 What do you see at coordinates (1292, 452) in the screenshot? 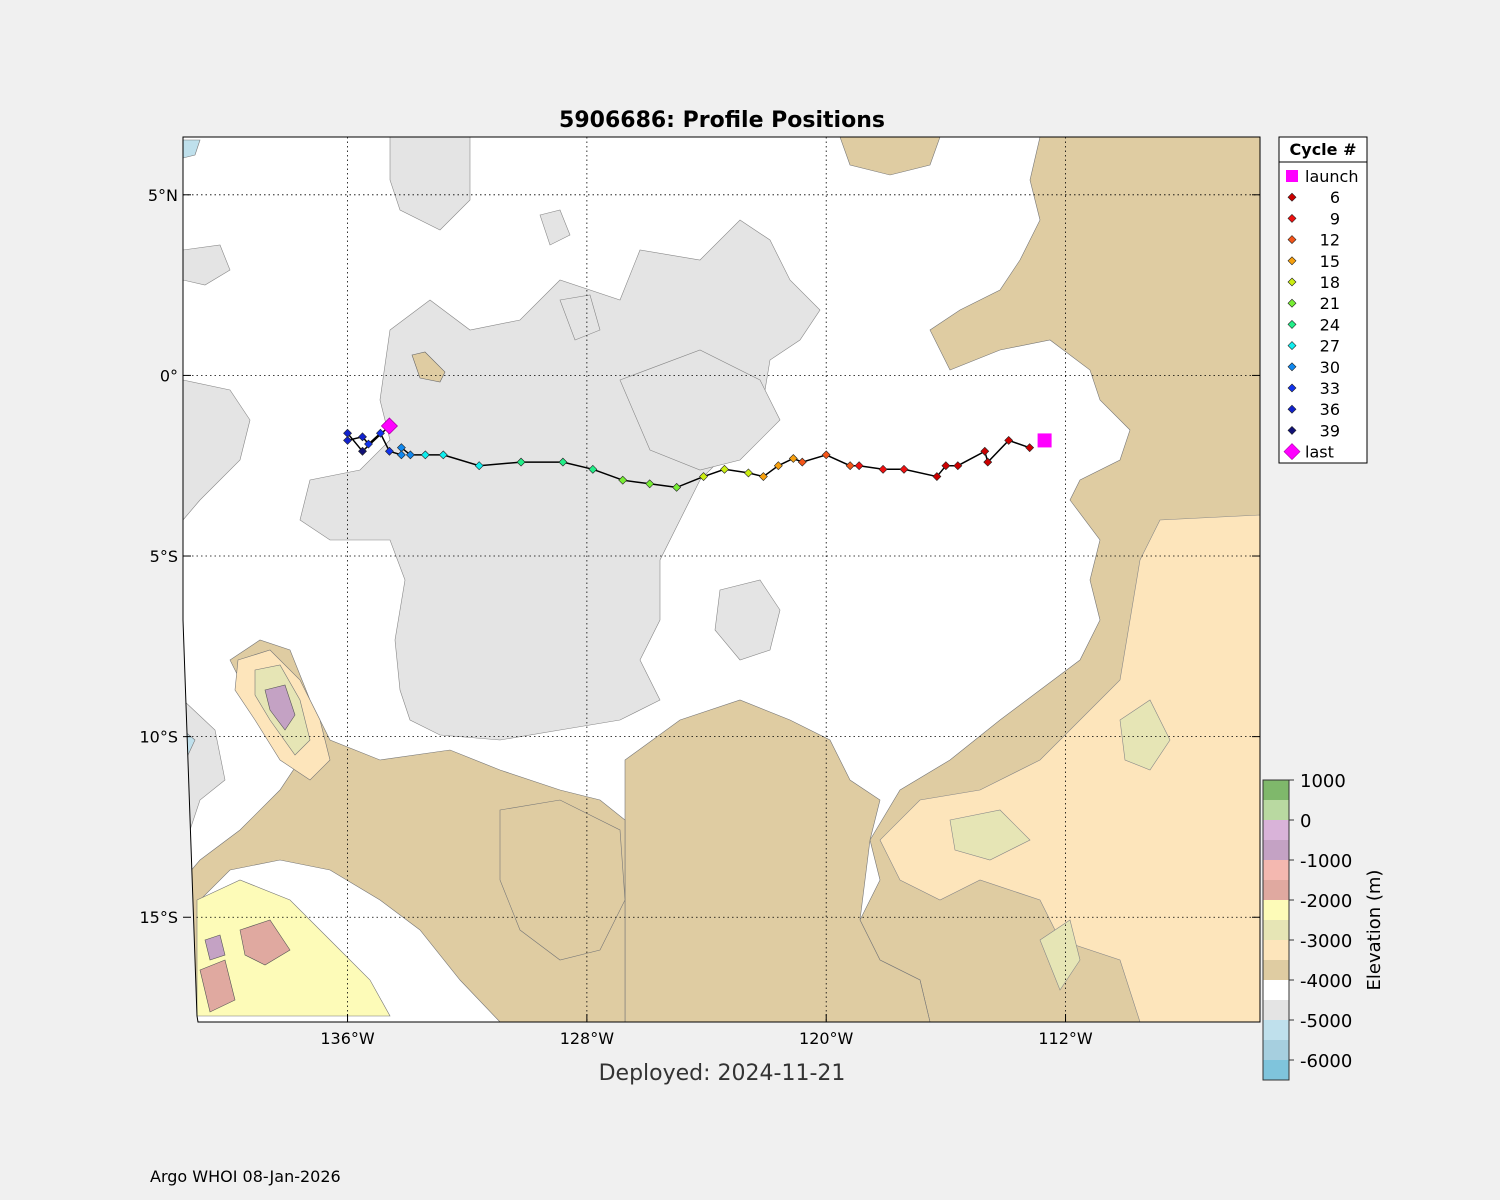
I see `legend-marker-last` at bounding box center [1292, 452].